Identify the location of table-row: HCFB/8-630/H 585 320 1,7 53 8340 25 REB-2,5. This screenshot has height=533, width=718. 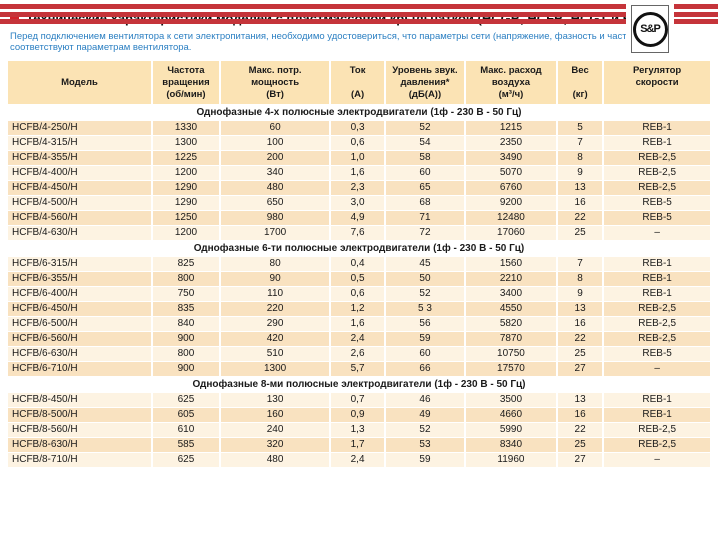
(359, 445).